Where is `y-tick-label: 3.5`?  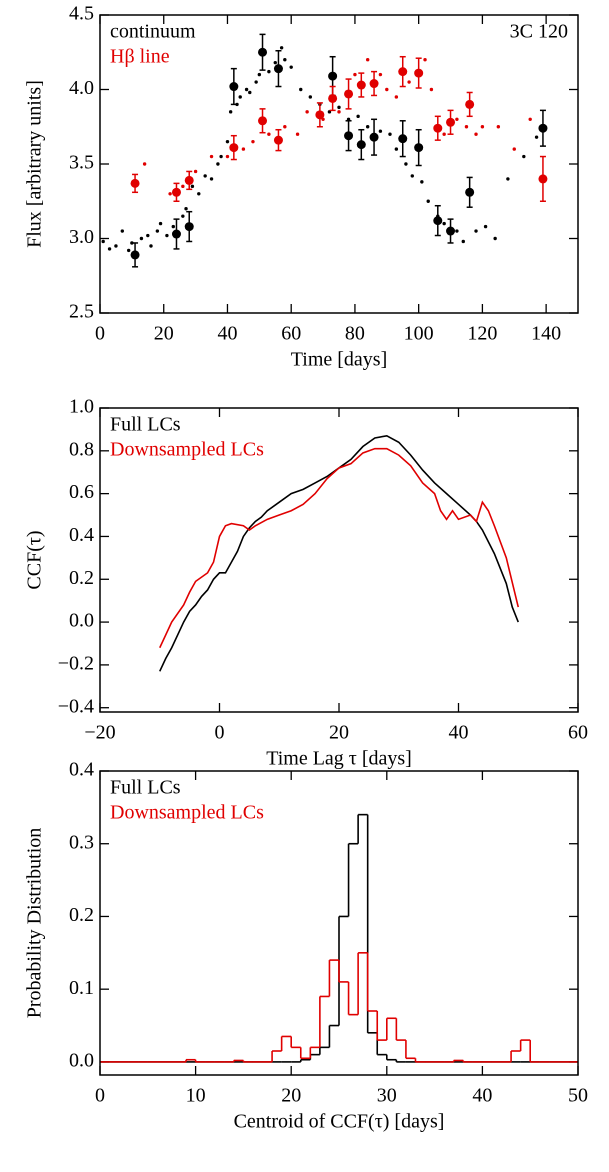 y-tick-label: 3.5 is located at coordinates (81, 163).